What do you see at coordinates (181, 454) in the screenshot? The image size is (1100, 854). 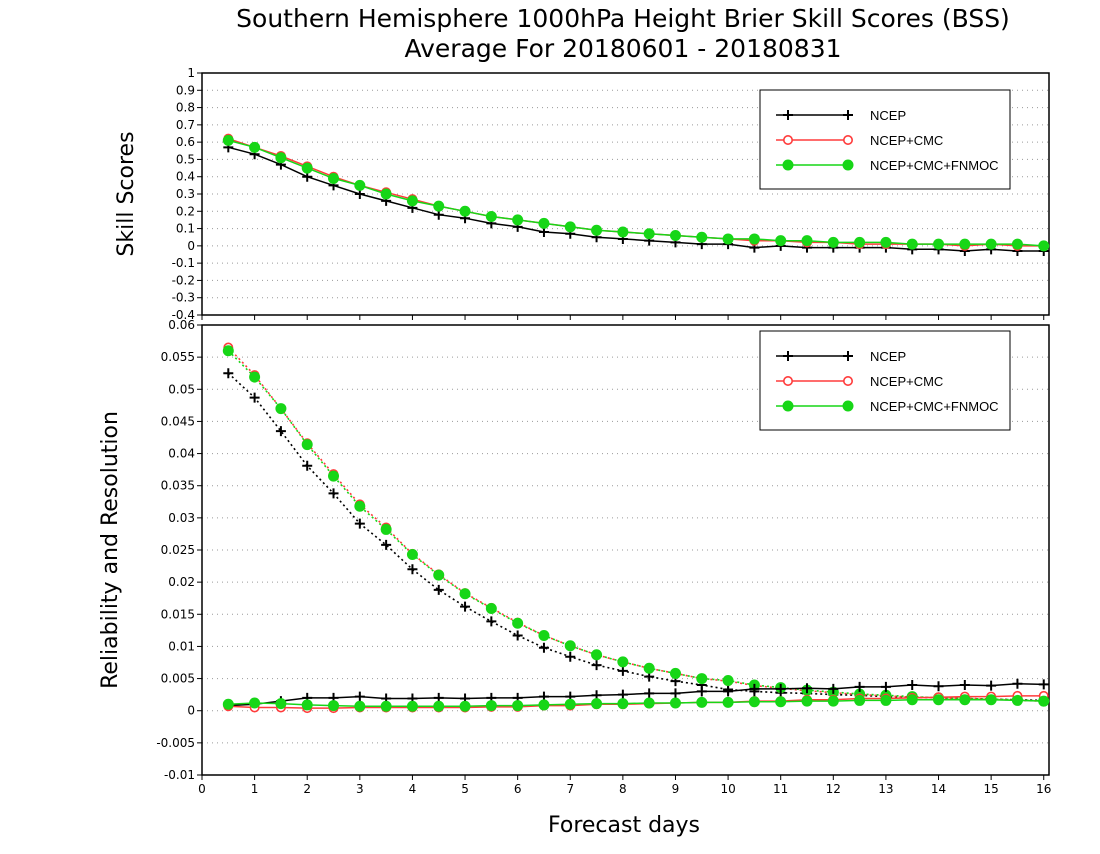 I see `y-tick-label: 0.04` at bounding box center [181, 454].